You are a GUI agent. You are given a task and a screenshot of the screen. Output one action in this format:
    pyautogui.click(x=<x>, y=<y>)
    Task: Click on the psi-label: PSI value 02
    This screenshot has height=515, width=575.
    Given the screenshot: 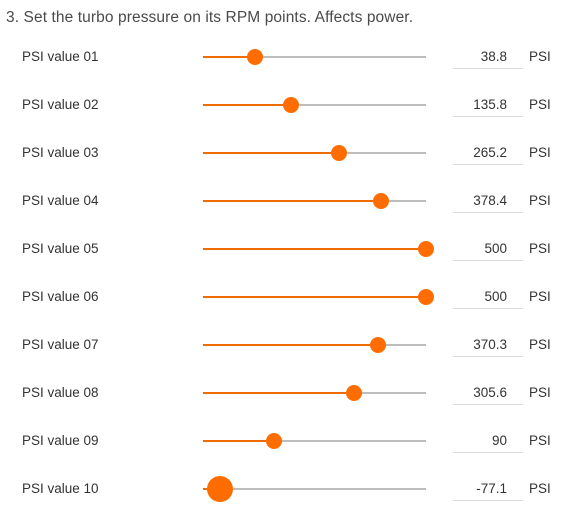 What is the action you would take?
    pyautogui.click(x=60, y=104)
    